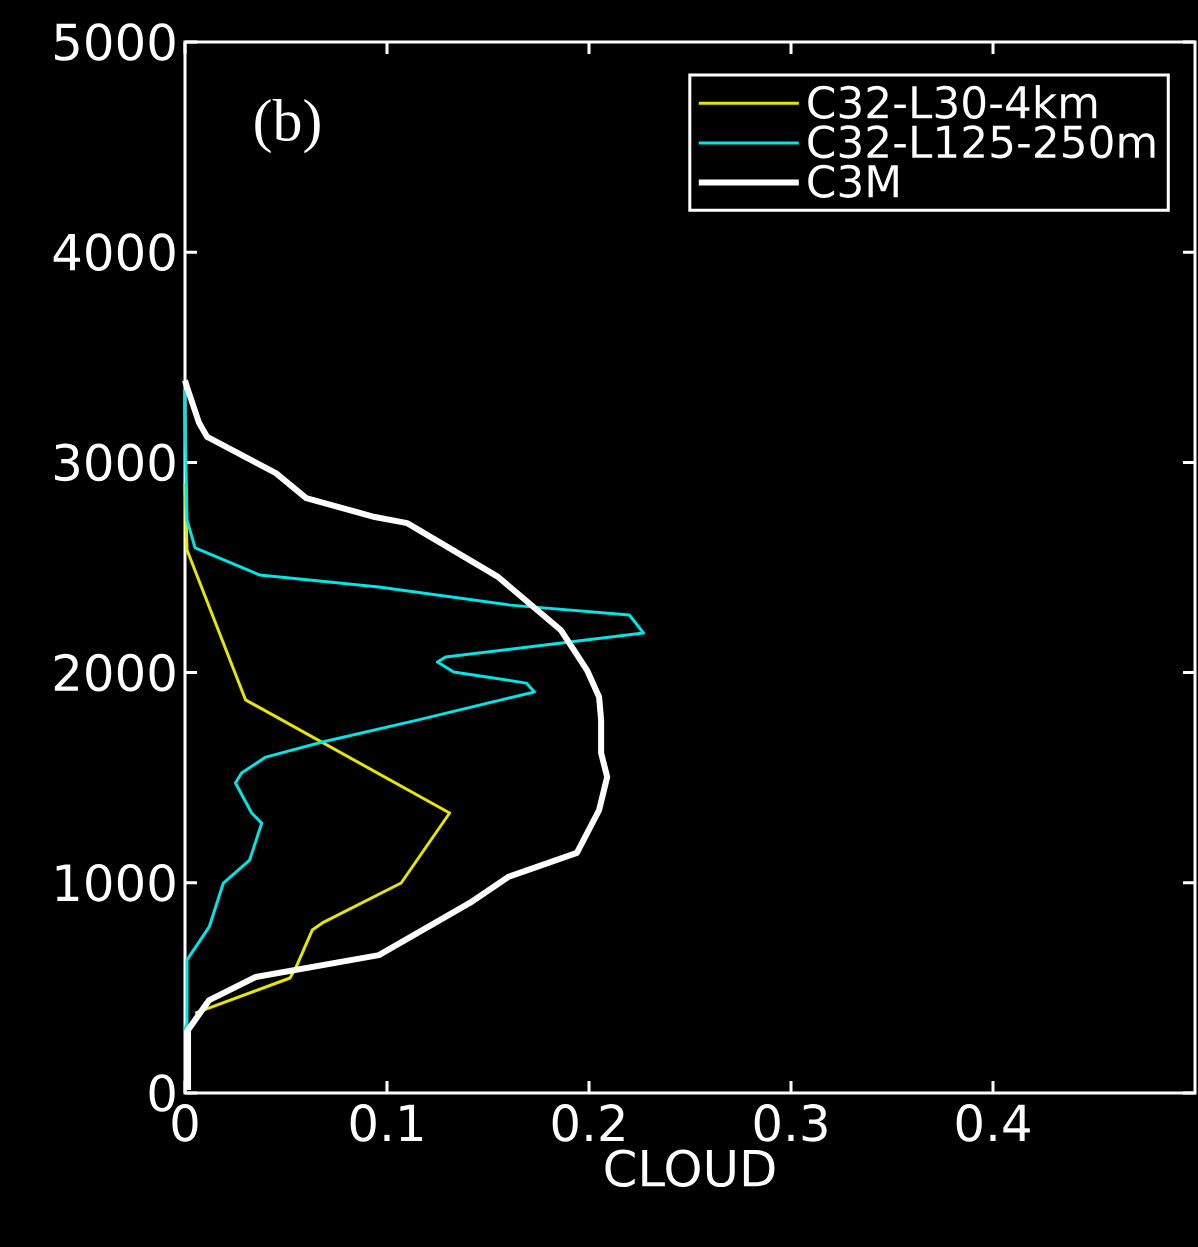  What do you see at coordinates (386, 1123) in the screenshot?
I see `x-tick-label: 0.1` at bounding box center [386, 1123].